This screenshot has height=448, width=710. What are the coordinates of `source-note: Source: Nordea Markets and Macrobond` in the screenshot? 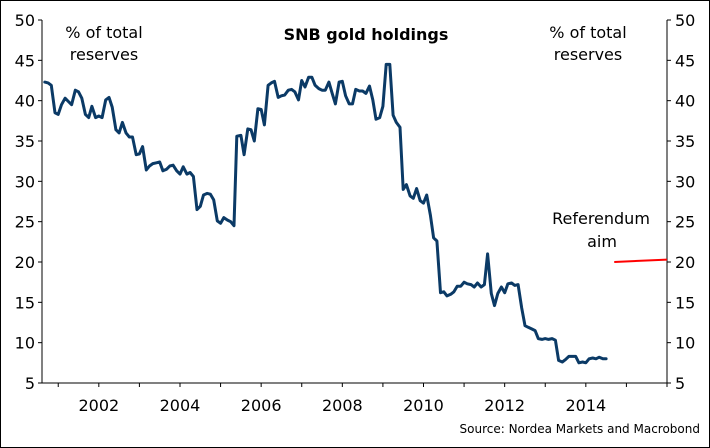 It's located at (580, 429).